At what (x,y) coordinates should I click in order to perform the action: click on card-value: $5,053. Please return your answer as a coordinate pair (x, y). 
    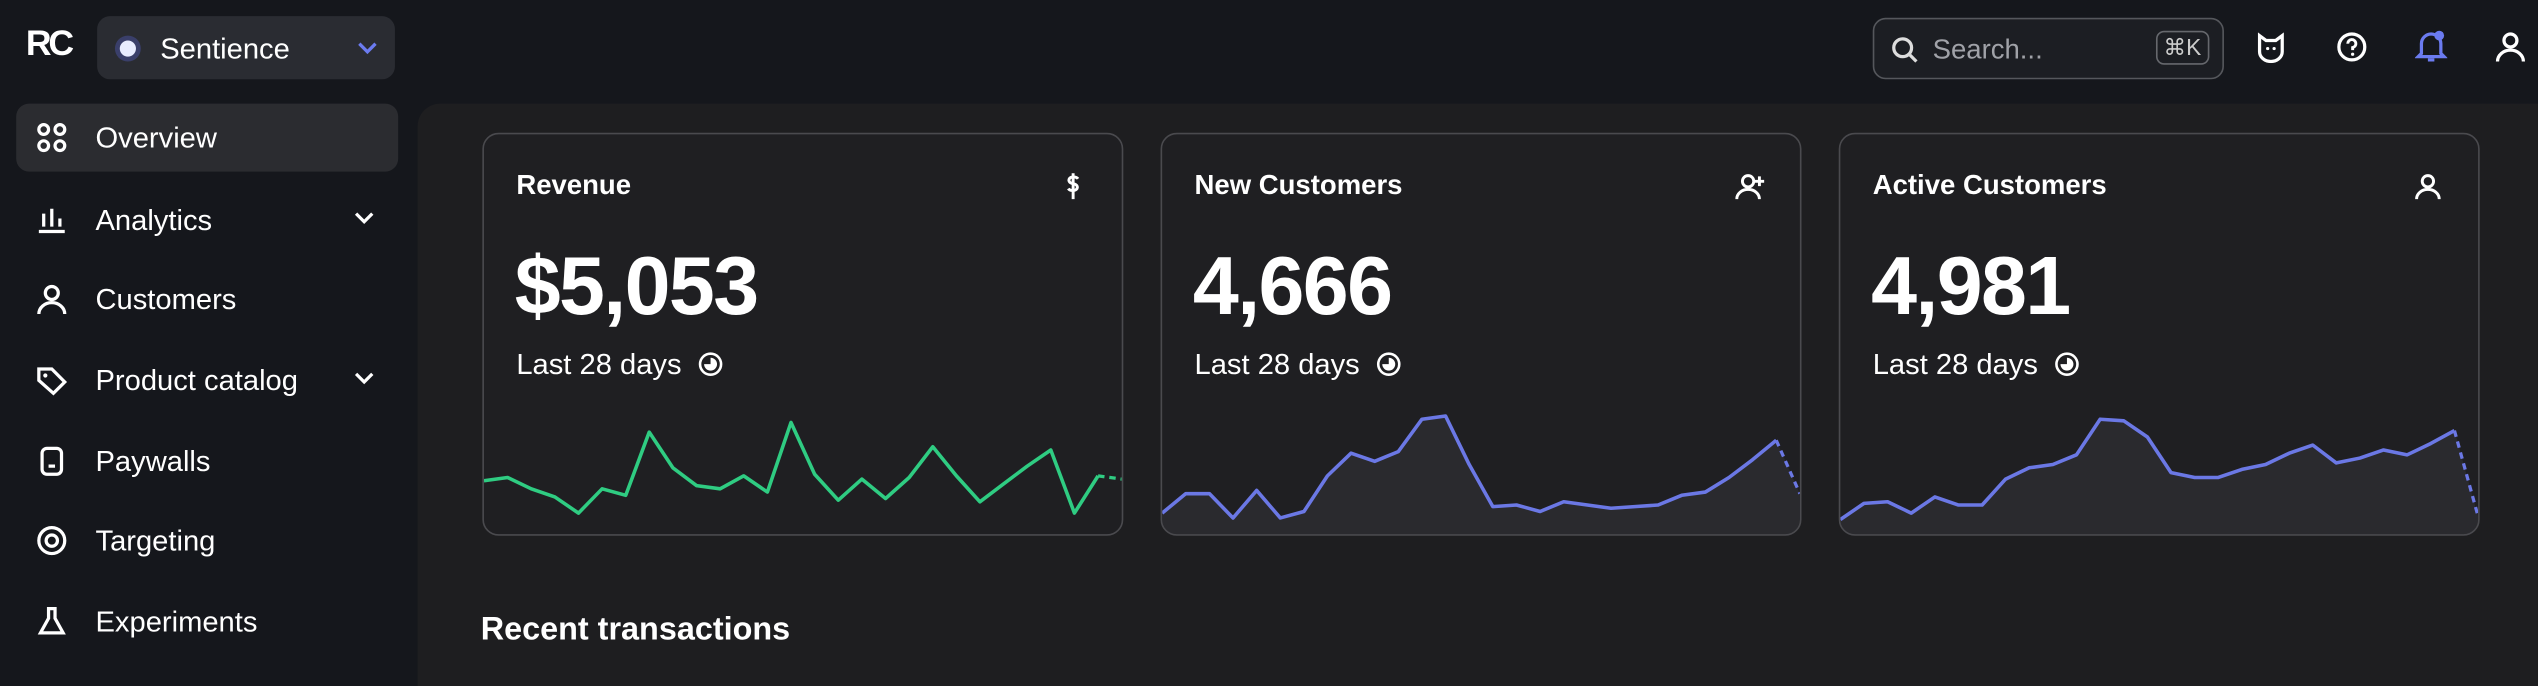
    Looking at the image, I should click on (636, 285).